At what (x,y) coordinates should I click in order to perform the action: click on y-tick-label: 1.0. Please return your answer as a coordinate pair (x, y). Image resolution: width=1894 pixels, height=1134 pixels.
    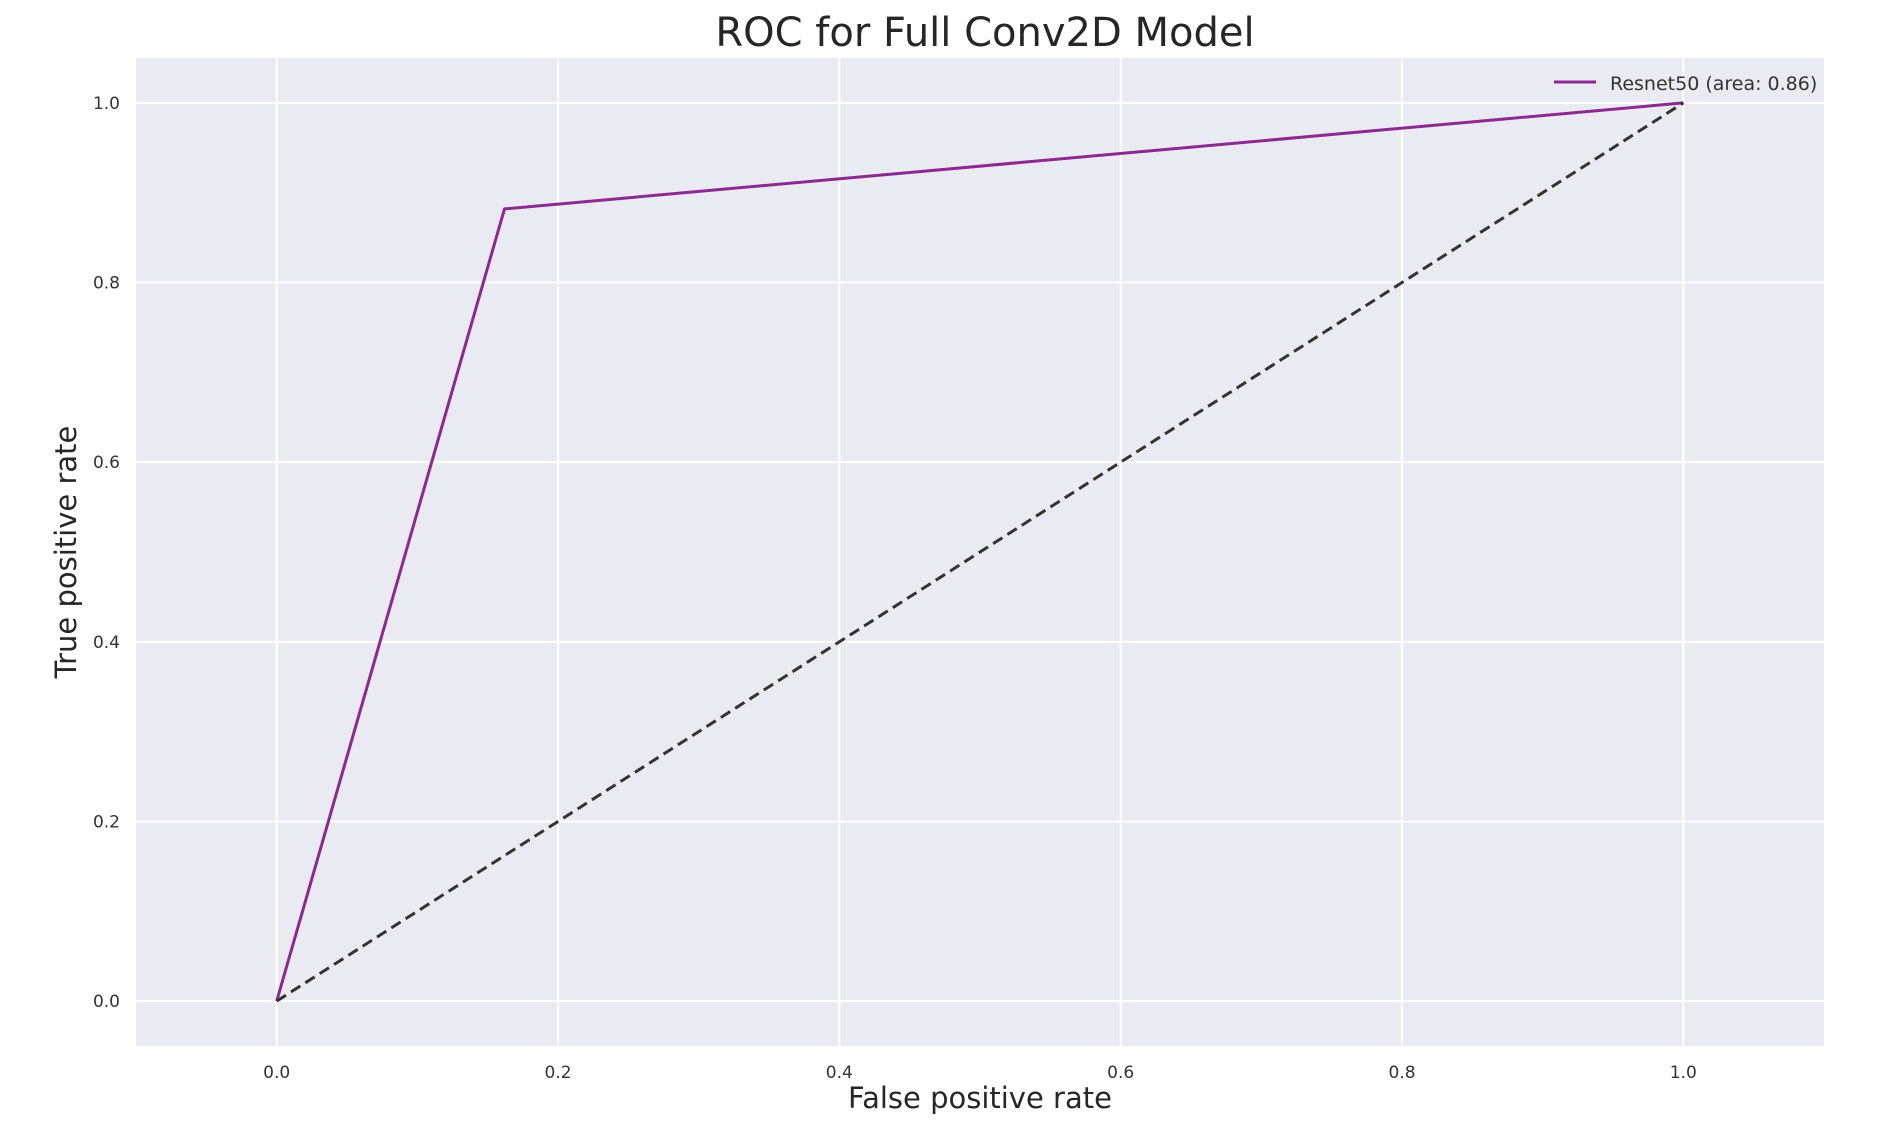
    Looking at the image, I should click on (106, 104).